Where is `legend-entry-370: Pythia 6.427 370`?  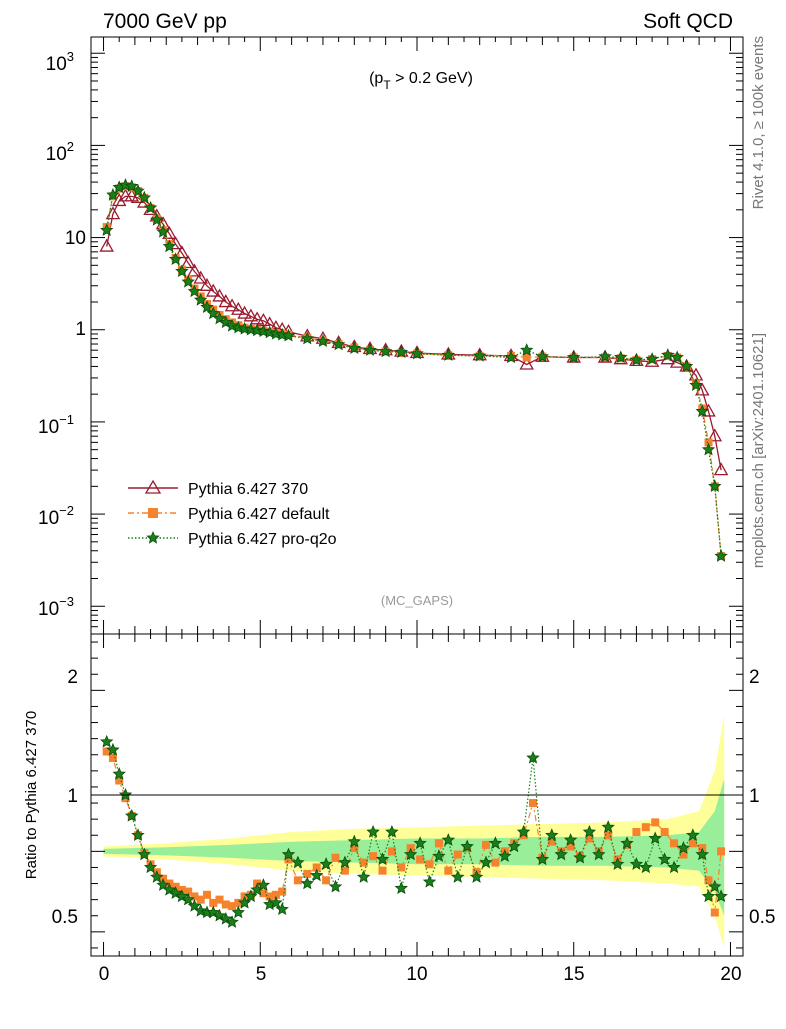 legend-entry-370: Pythia 6.427 370 is located at coordinates (218, 488).